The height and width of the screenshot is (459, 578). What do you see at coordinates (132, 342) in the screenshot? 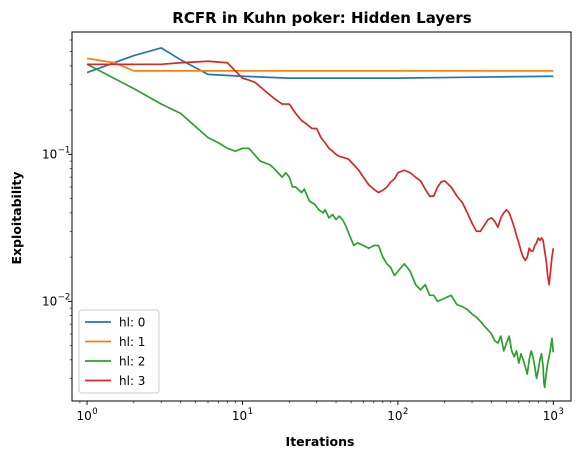
I see `legend-label-1: hl: 1` at bounding box center [132, 342].